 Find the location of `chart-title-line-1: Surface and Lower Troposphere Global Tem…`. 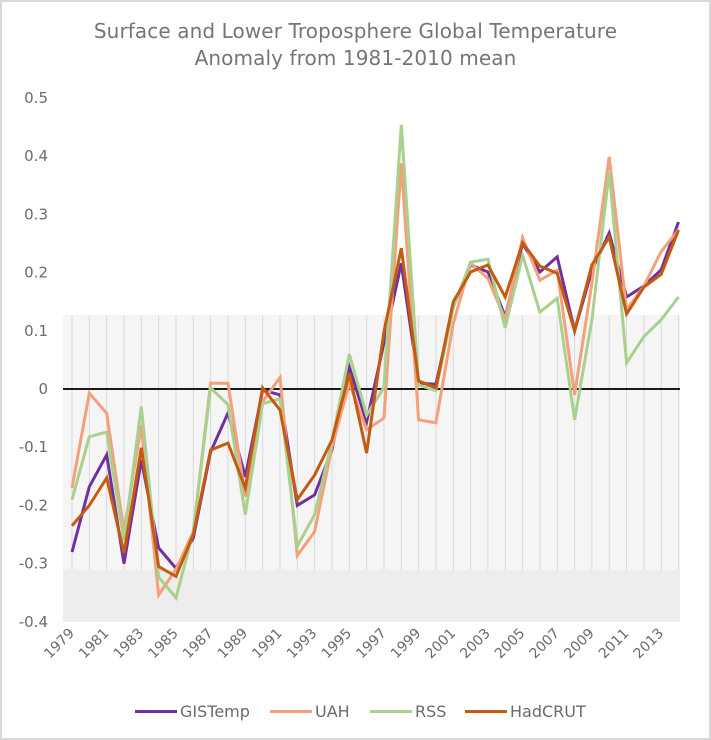

chart-title-line-1: Surface and Lower Troposphere Global Tem… is located at coordinates (355, 31).